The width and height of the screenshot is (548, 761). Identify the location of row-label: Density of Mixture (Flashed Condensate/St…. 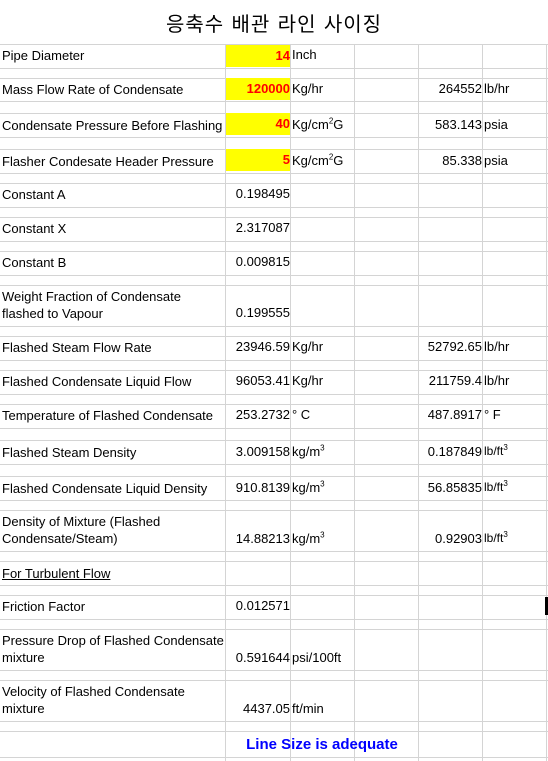
(81, 530).